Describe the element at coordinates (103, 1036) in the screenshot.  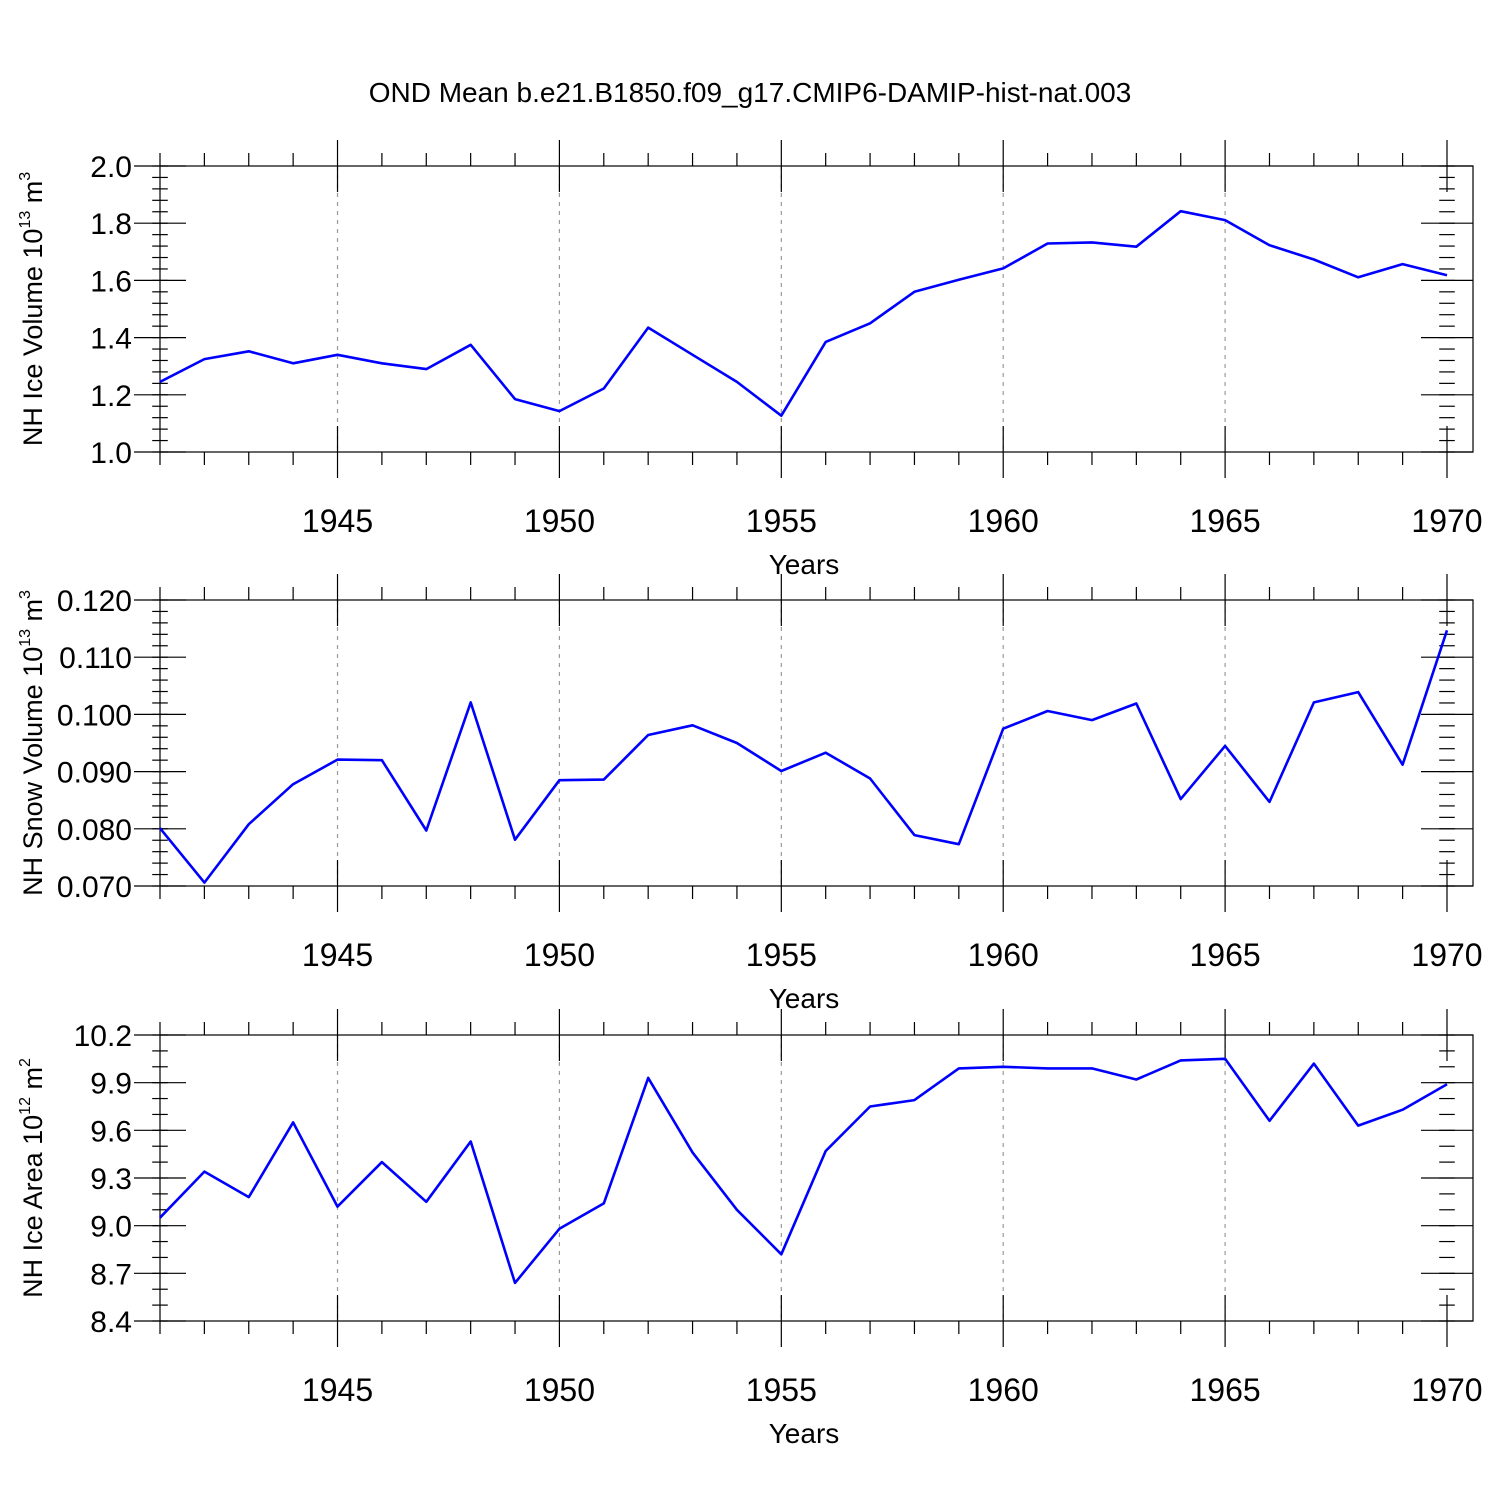
I see `y-tick-label: 10.2` at that location.